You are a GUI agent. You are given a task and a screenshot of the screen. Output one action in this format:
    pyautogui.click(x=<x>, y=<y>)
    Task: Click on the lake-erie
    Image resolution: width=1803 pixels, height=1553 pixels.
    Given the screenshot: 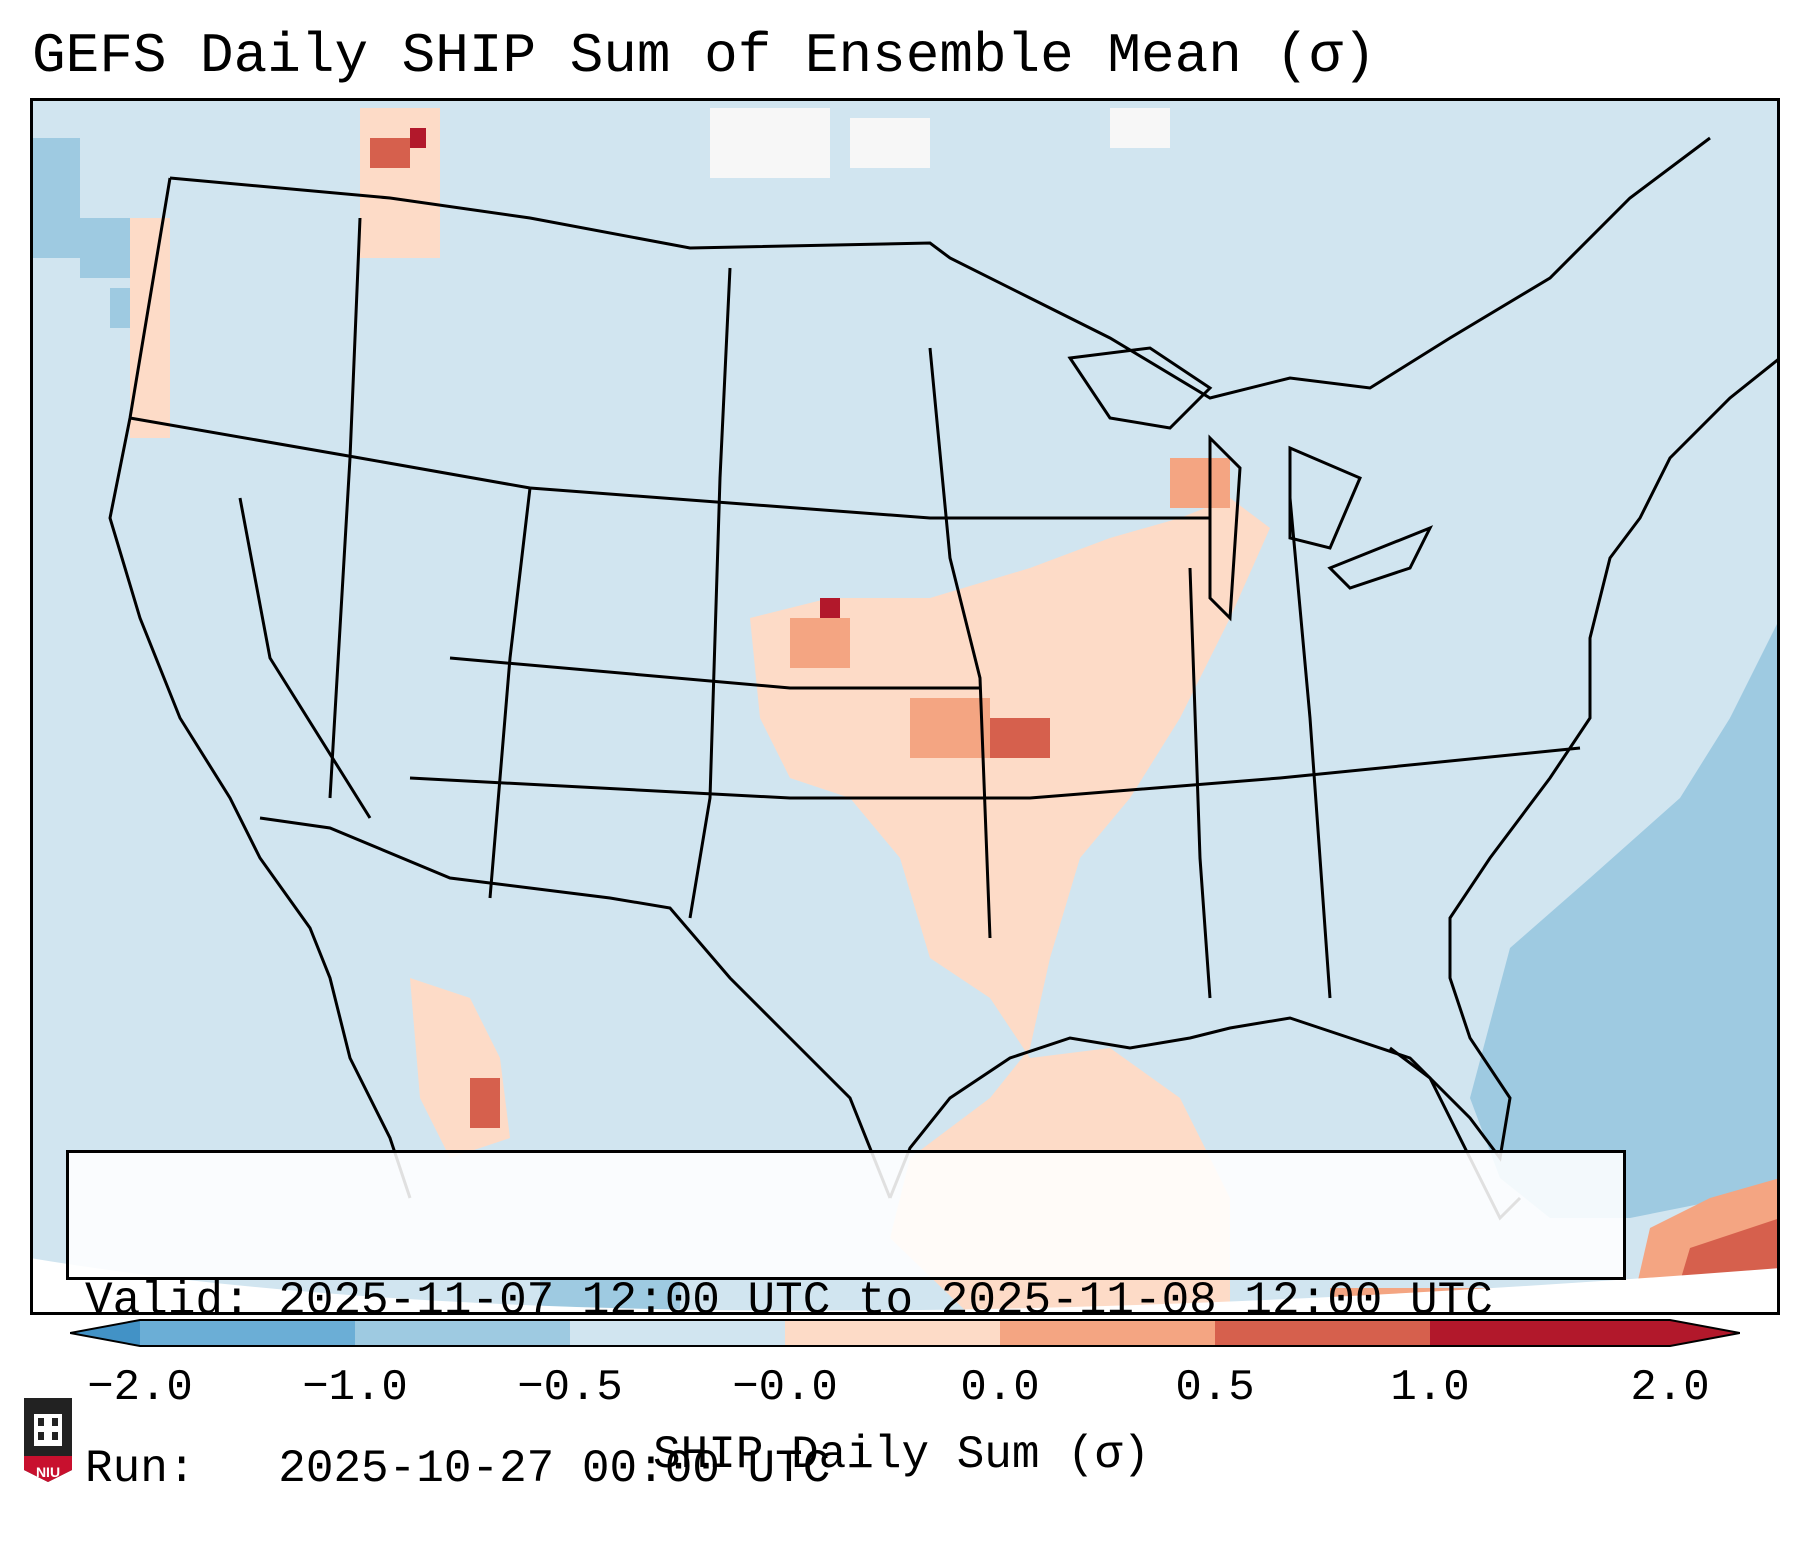 What is the action you would take?
    pyautogui.click(x=1380, y=557)
    